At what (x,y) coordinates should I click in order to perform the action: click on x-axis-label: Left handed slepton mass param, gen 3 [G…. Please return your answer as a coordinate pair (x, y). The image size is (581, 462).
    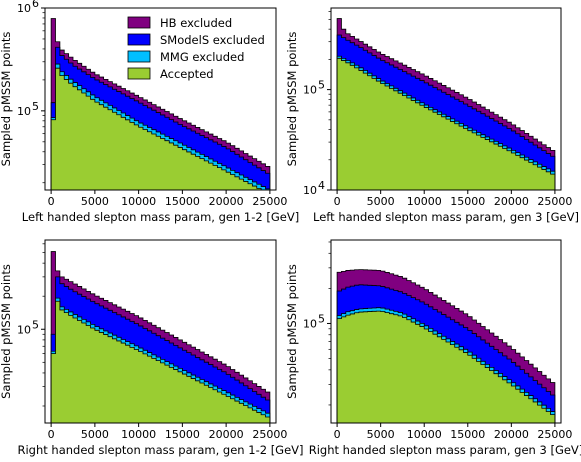
    Looking at the image, I should click on (446, 217).